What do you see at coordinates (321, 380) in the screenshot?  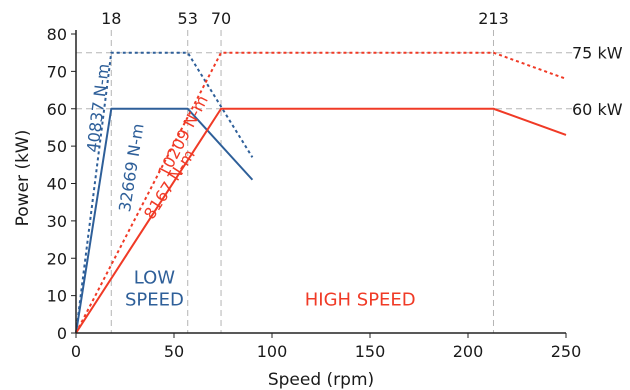 I see `x-axis-title: Speed (rpm)` at bounding box center [321, 380].